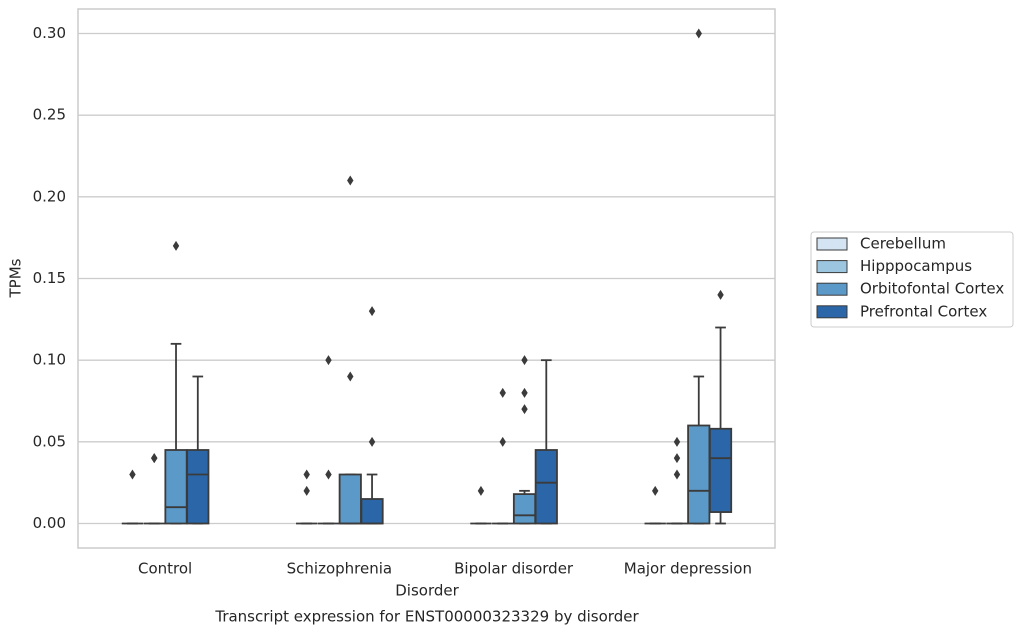 This screenshot has width=1023, height=634. I want to click on x-tick-label: Schizophrenia, so click(339, 569).